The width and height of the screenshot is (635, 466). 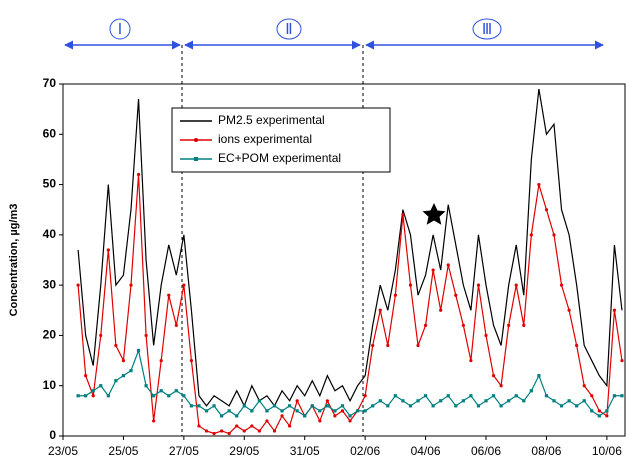 I want to click on phase-label: Ⅱ, so click(x=288, y=29).